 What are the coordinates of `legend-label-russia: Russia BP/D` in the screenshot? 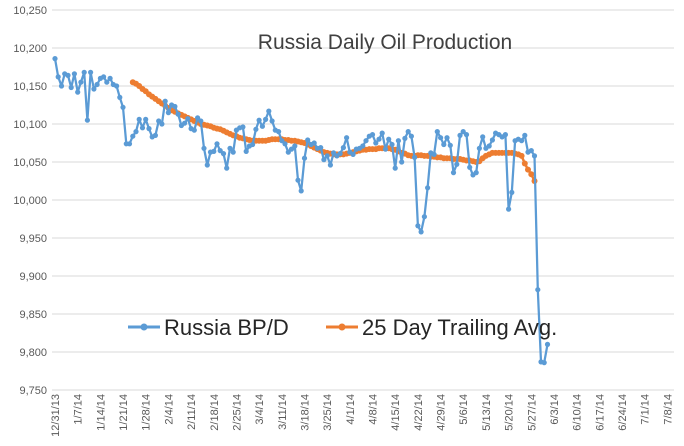 It's located at (226, 327).